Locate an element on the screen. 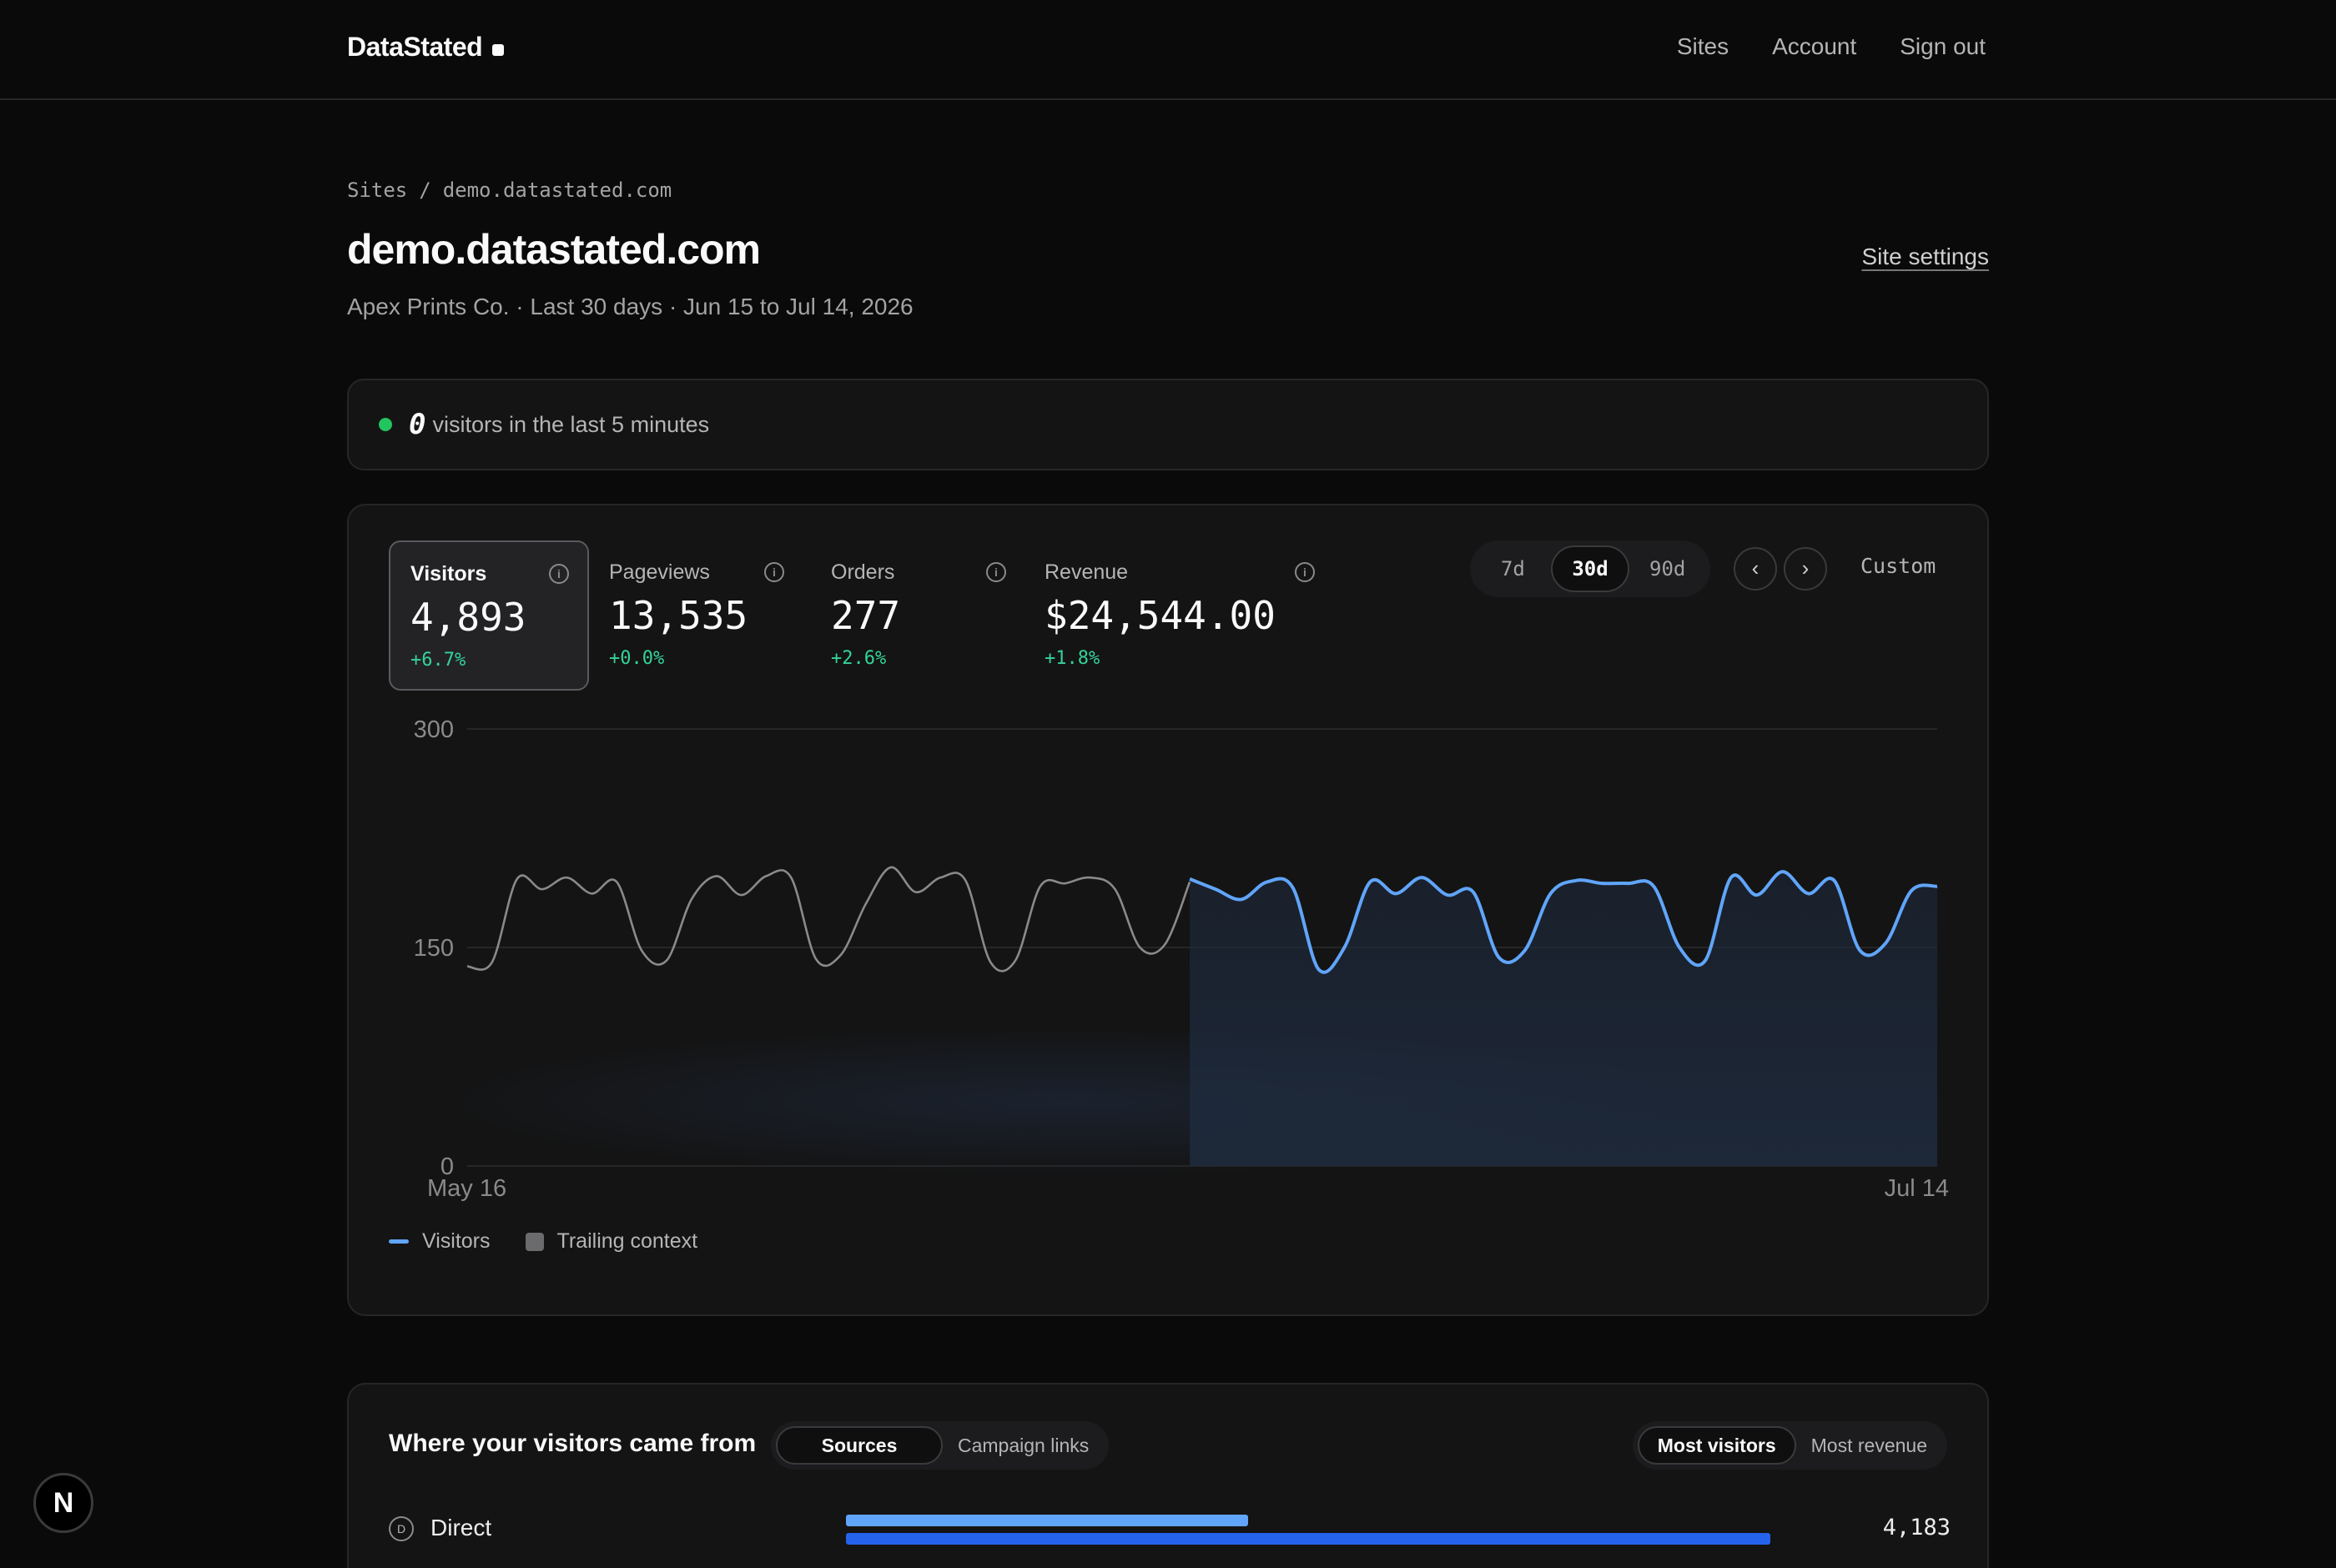 The height and width of the screenshot is (1568, 2336). nav-links: Sites Account Sign out is located at coordinates (1831, 46).